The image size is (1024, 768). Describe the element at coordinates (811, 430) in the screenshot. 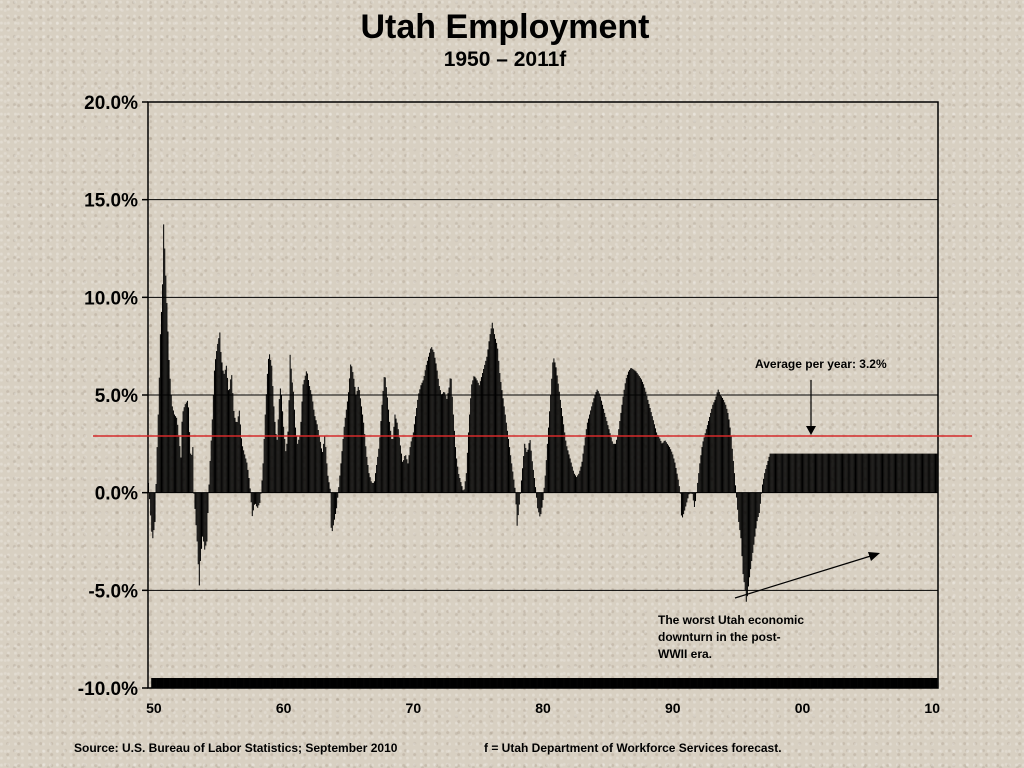

I see `average-arrow-head` at that location.